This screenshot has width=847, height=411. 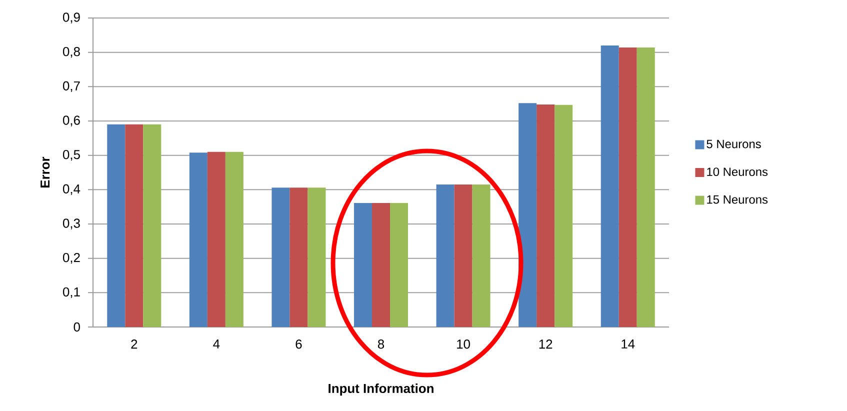 What do you see at coordinates (381, 344) in the screenshot?
I see `x-tick-label: 8` at bounding box center [381, 344].